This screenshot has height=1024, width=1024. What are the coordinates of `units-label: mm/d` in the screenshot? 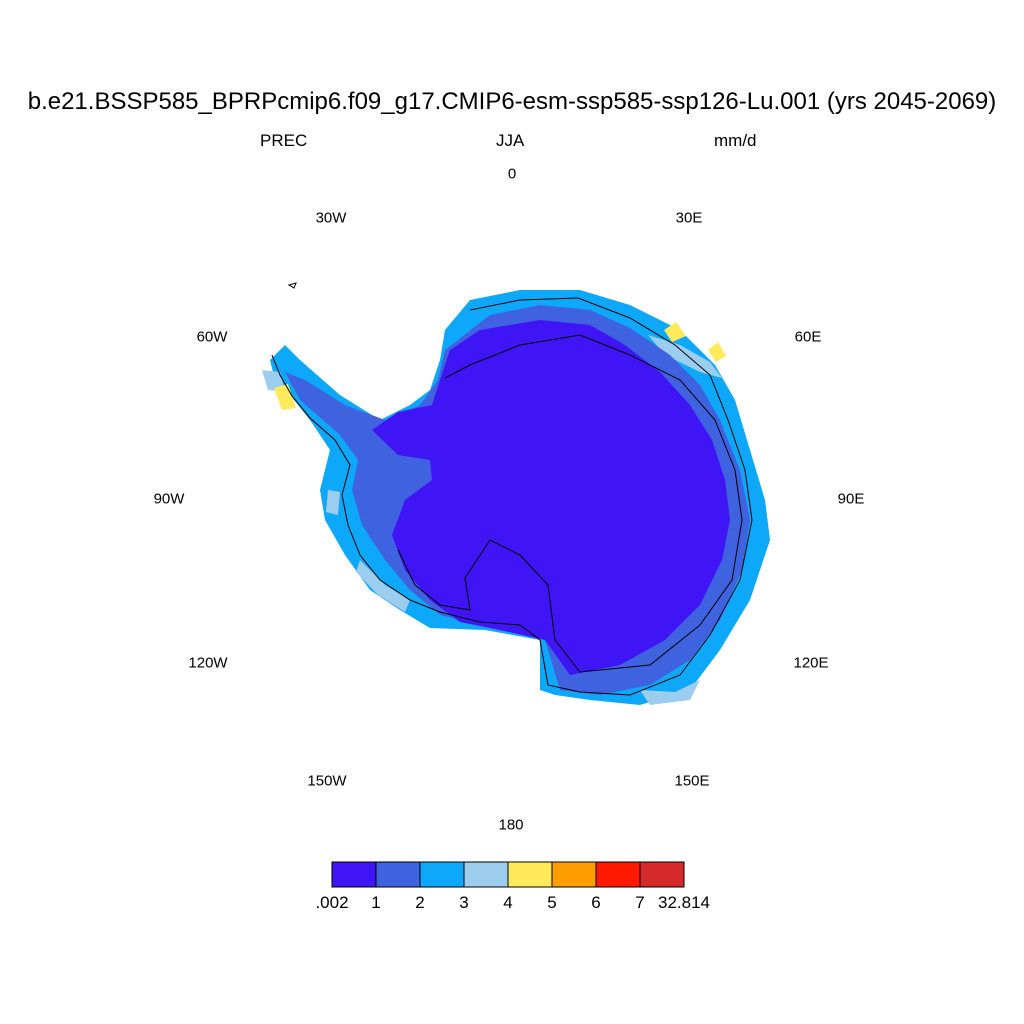 It's located at (735, 140).